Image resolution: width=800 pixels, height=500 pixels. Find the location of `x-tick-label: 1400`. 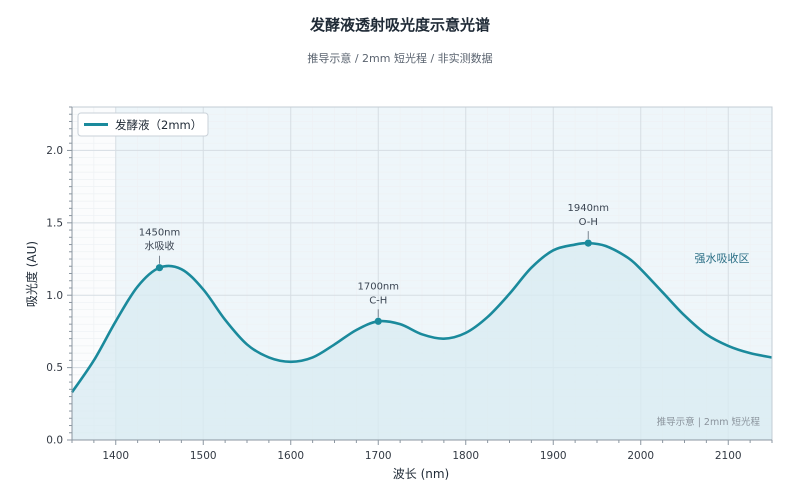

x-tick-label: 1400 is located at coordinates (115, 456).